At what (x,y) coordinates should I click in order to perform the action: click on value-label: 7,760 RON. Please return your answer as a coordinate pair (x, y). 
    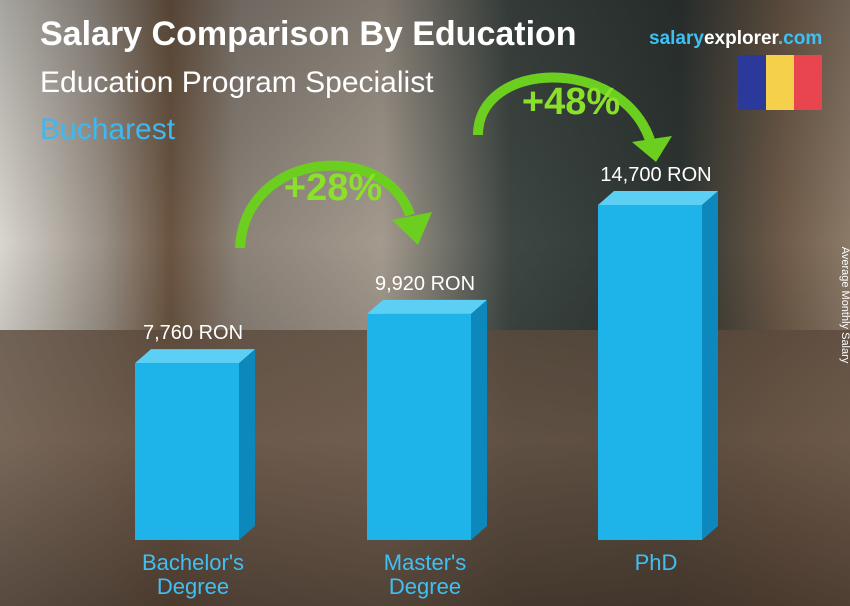
    Looking at the image, I should click on (193, 333).